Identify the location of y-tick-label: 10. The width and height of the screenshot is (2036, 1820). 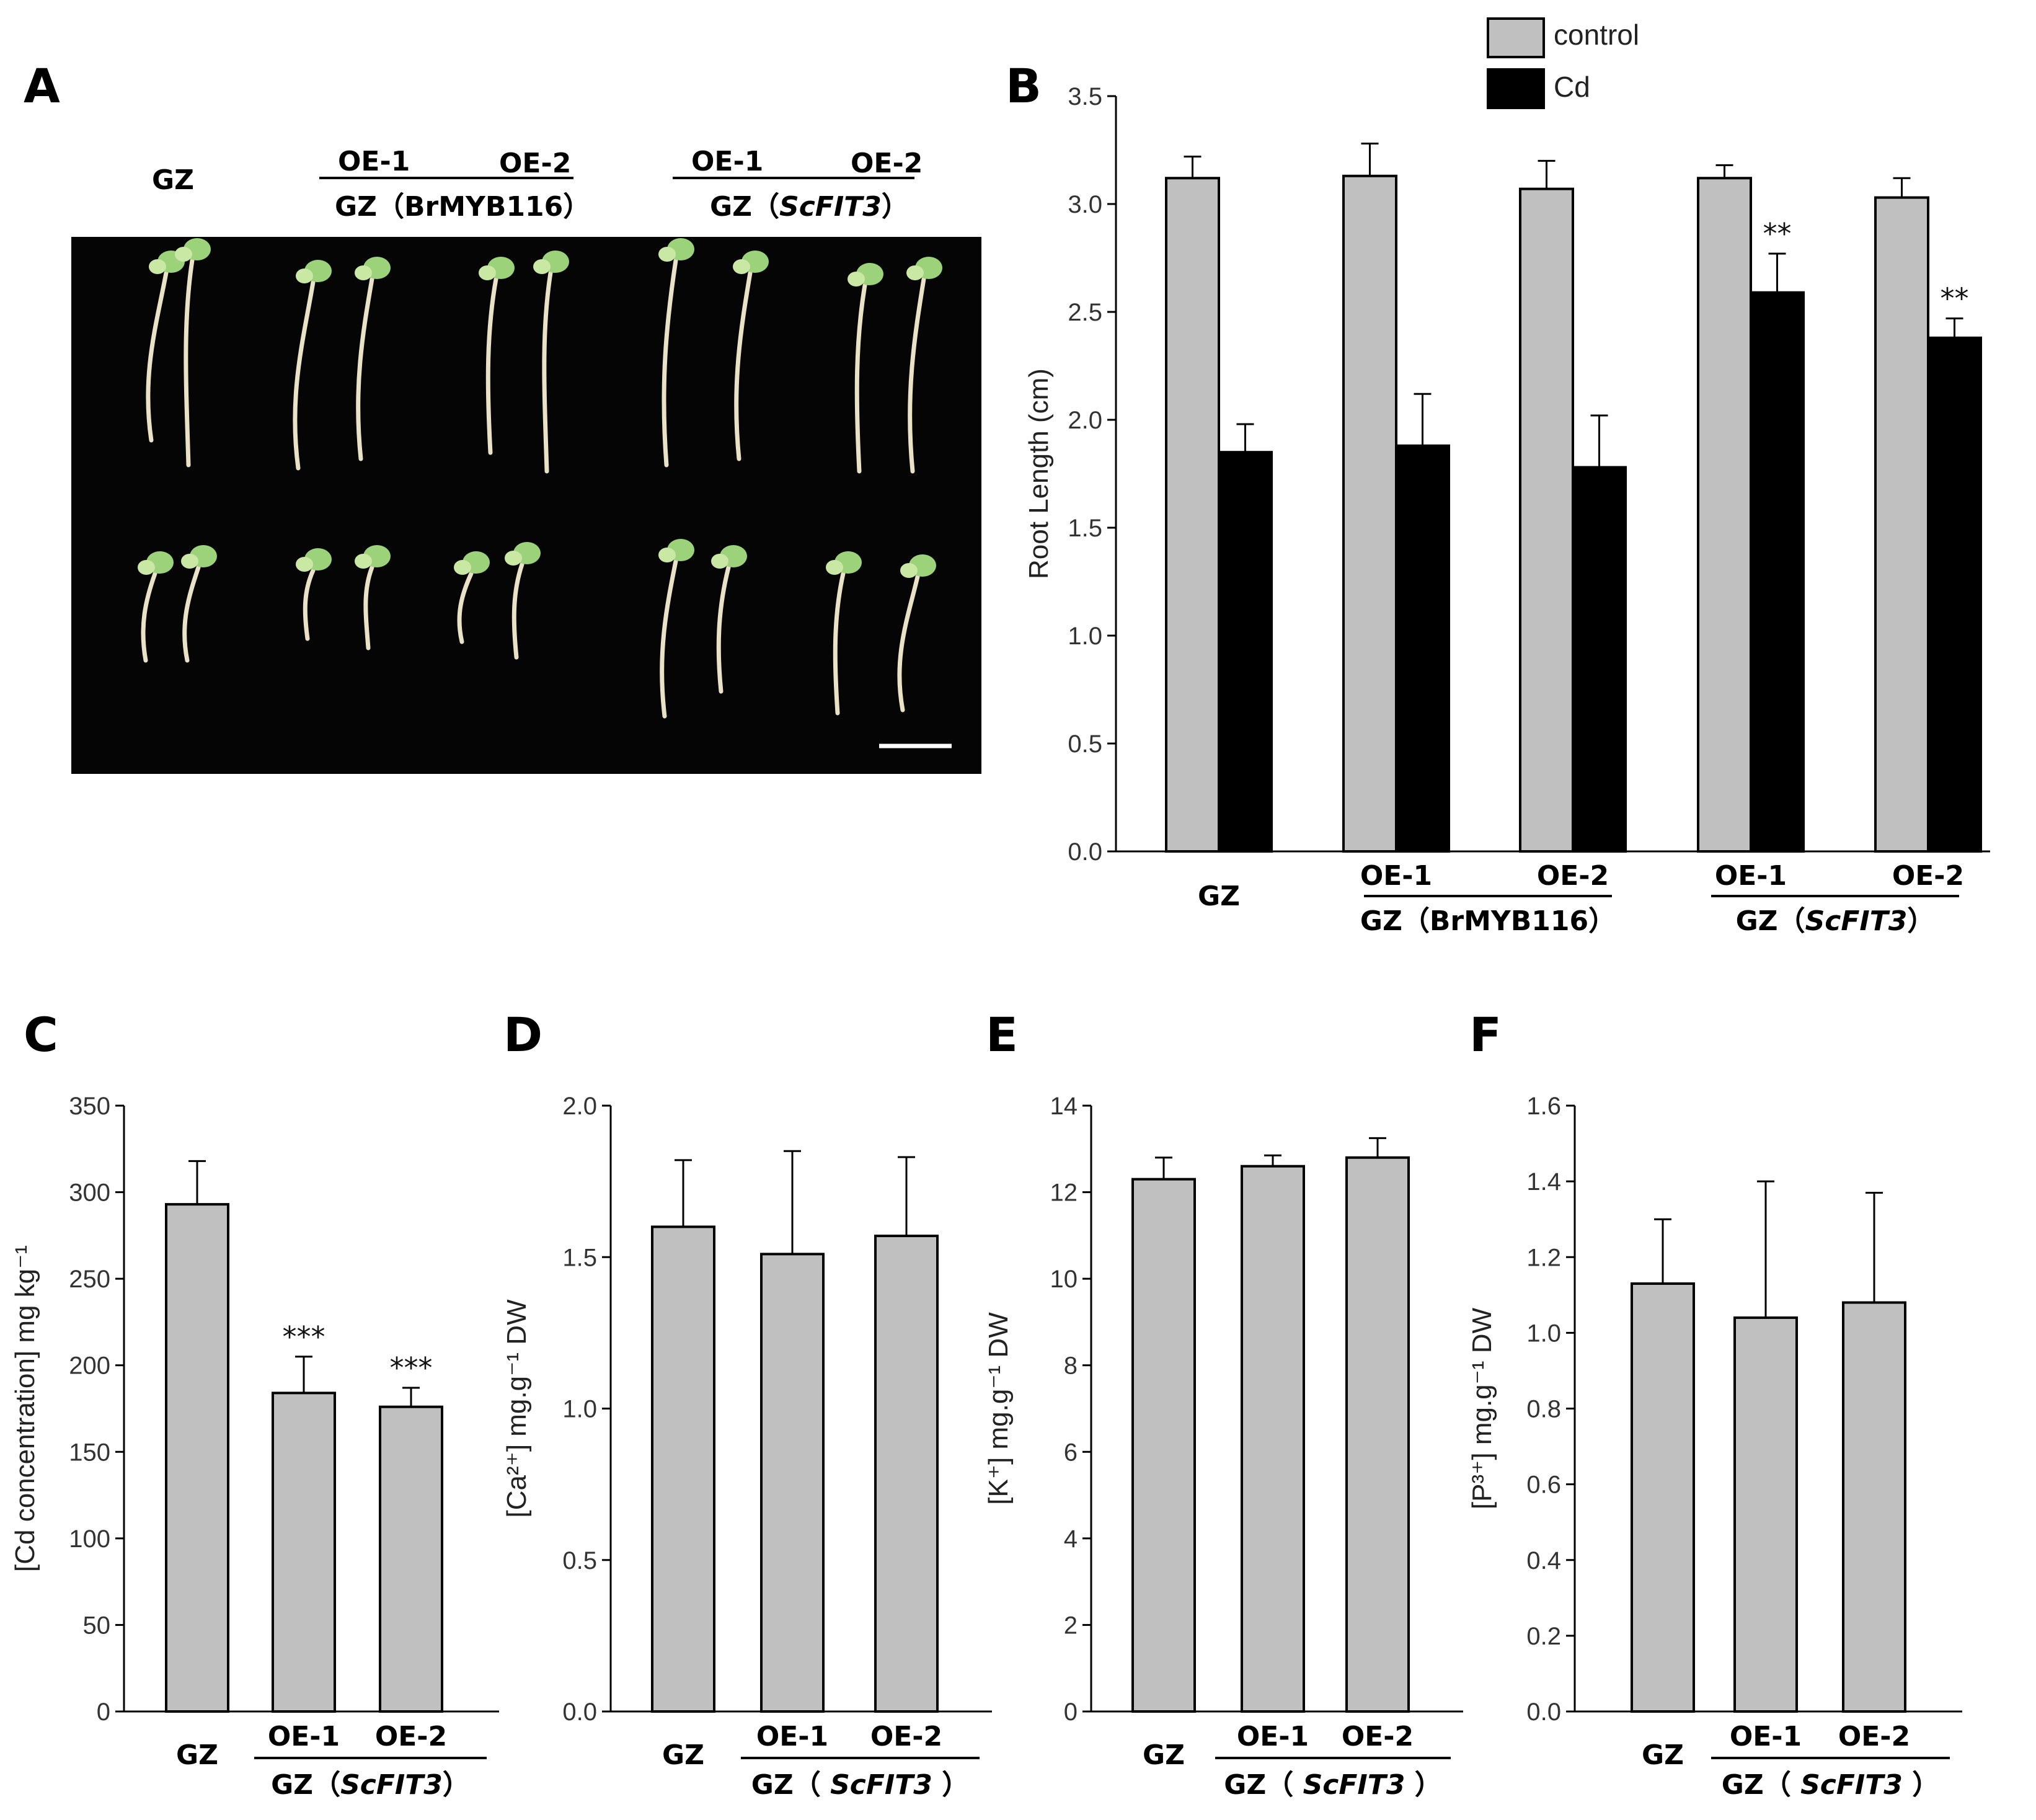
(1064, 1280).